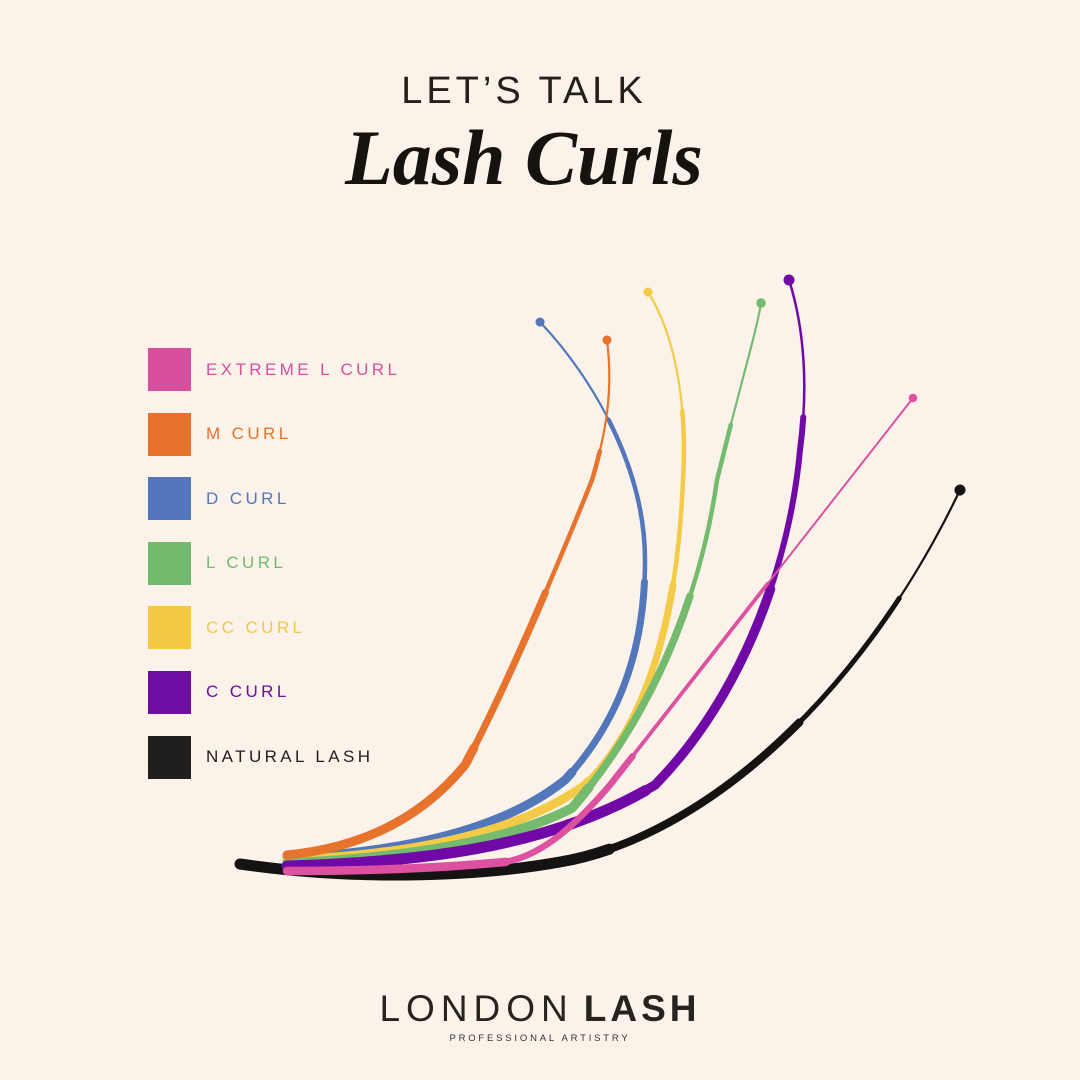  I want to click on lash-m-curl, so click(448, 597).